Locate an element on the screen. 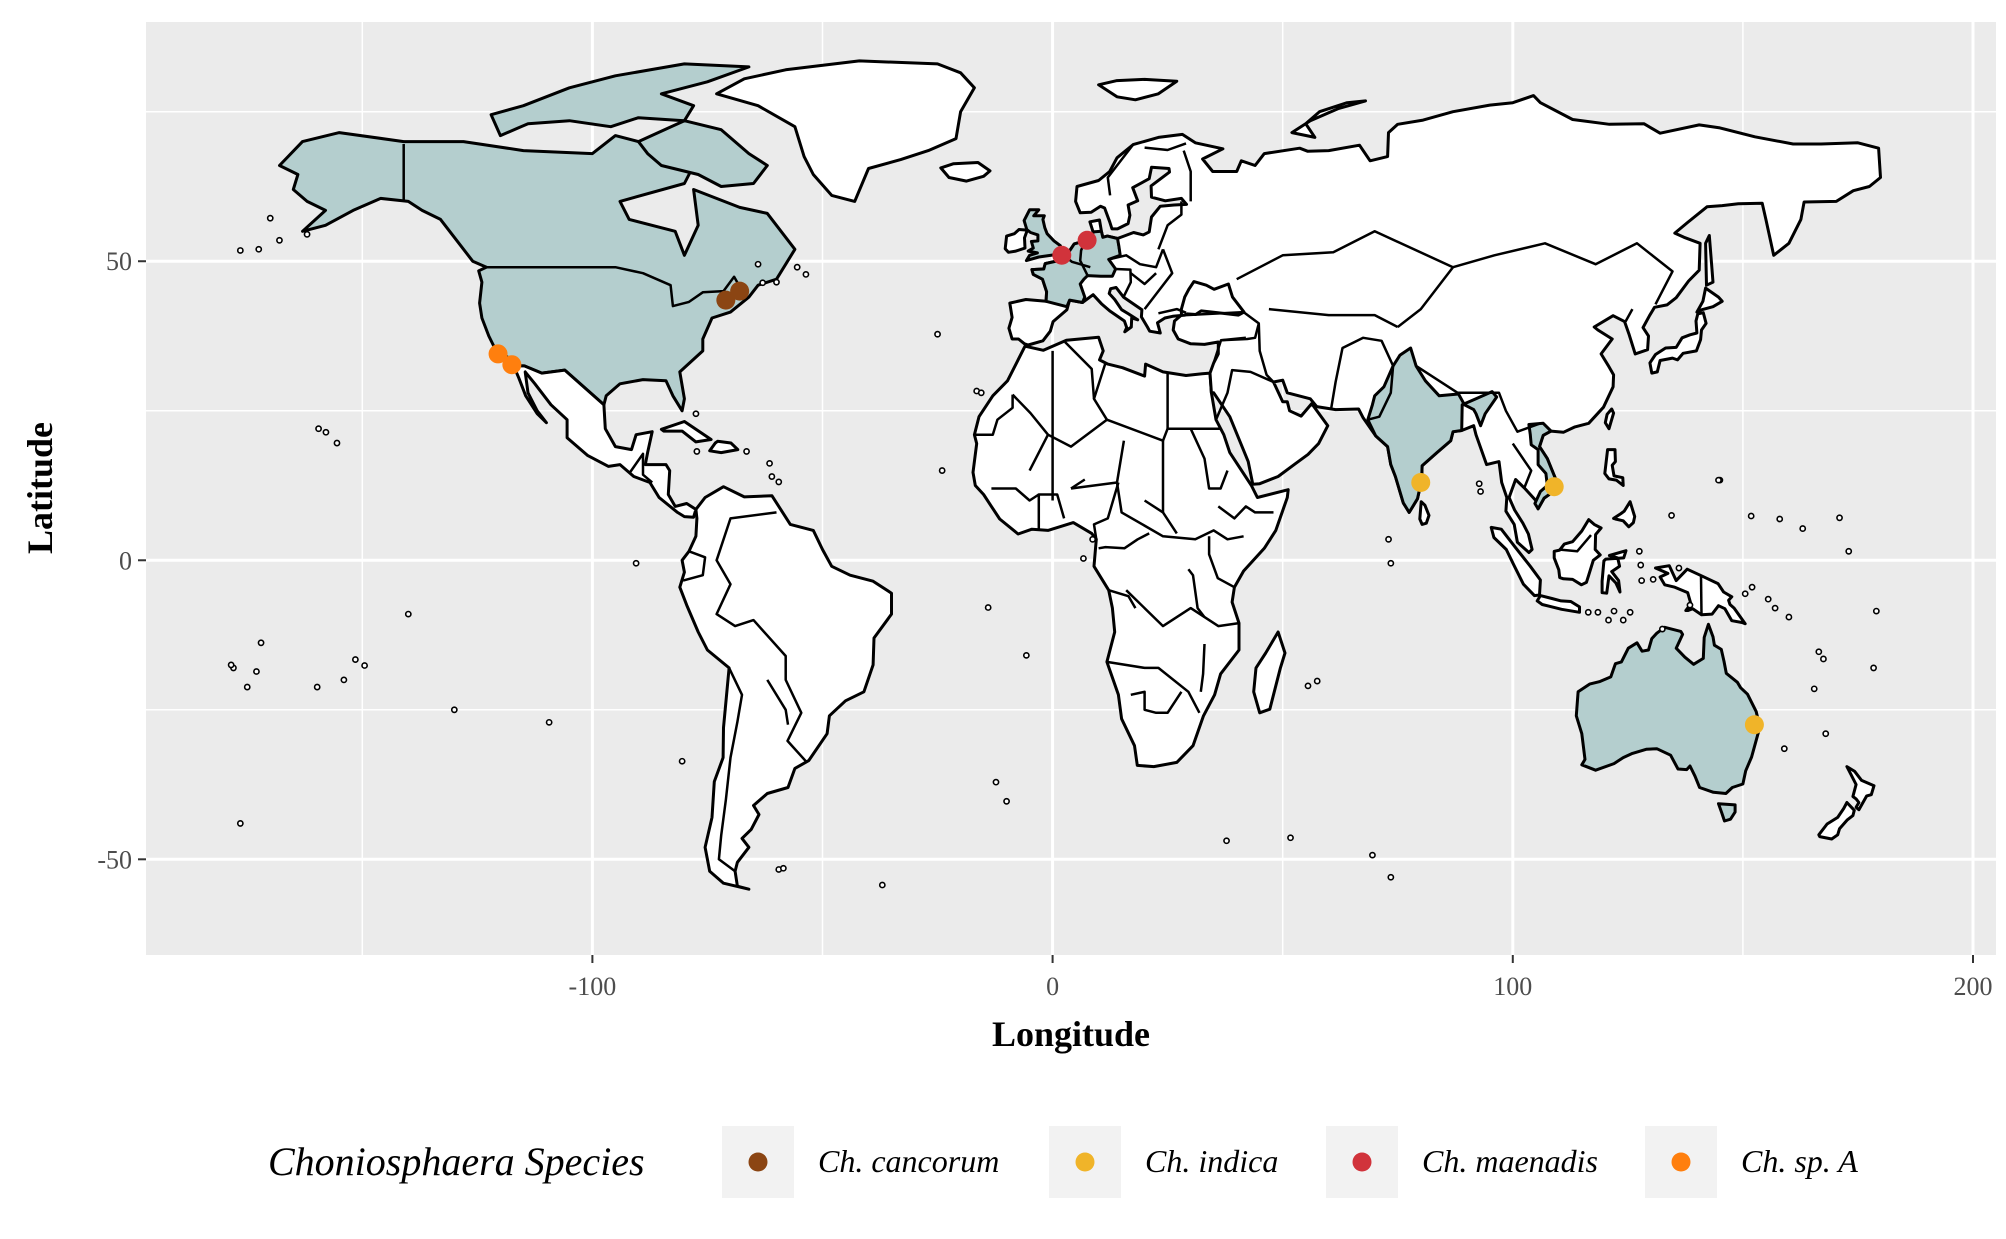  x-tick-label: -100 is located at coordinates (593, 986).